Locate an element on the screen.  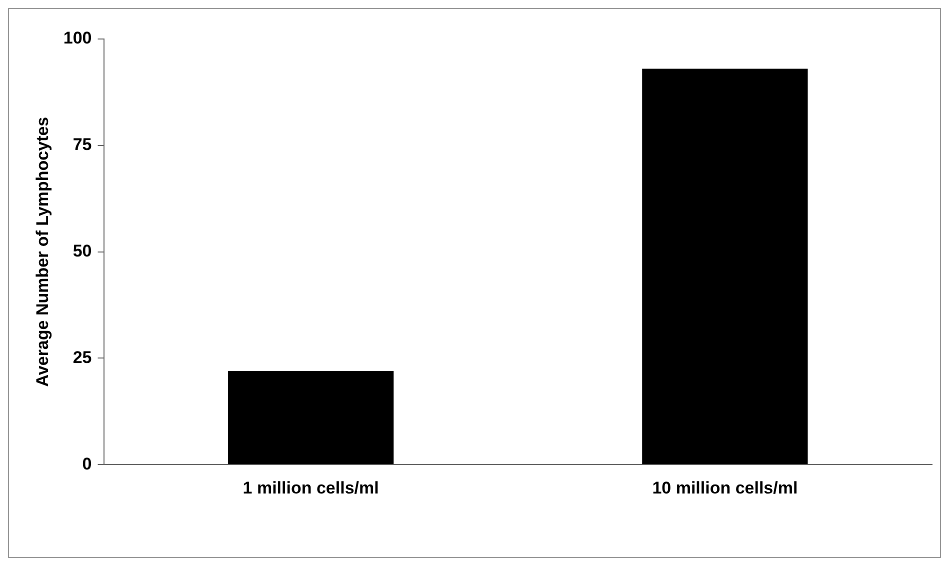
y-tick-label: 75 is located at coordinates (82, 144).